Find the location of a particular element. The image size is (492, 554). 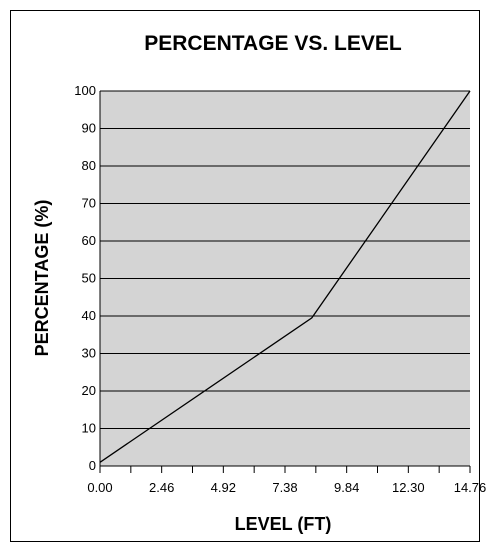

x-tick-label: 0.00 is located at coordinates (99, 487).